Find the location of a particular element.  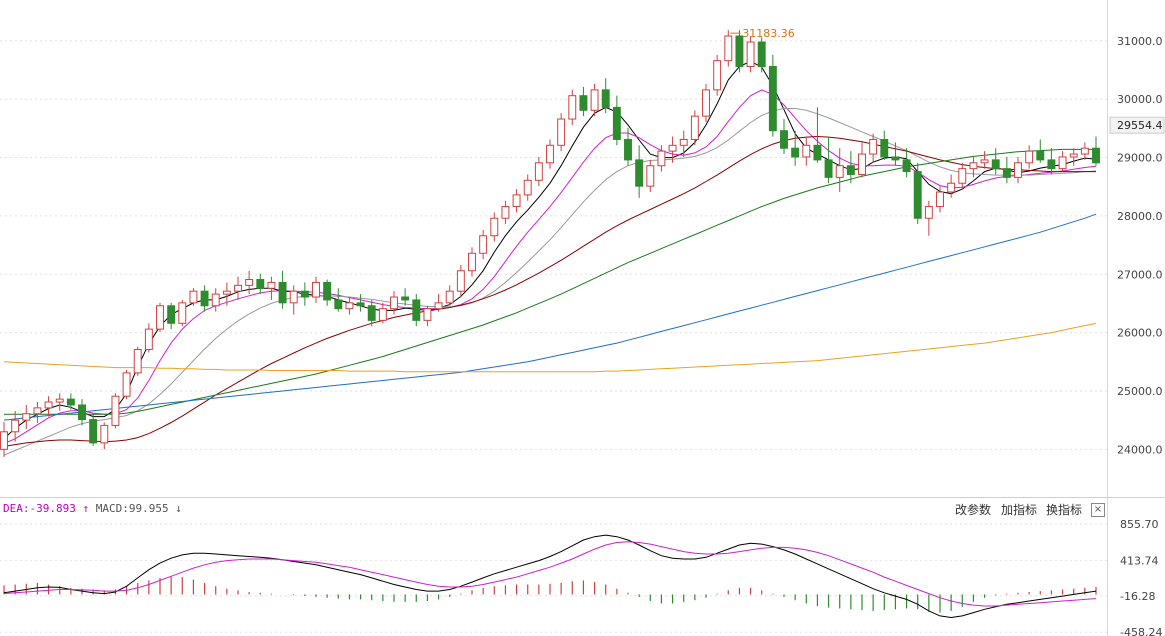

high-annotation-label: 31183.36 is located at coordinates (768, 33).